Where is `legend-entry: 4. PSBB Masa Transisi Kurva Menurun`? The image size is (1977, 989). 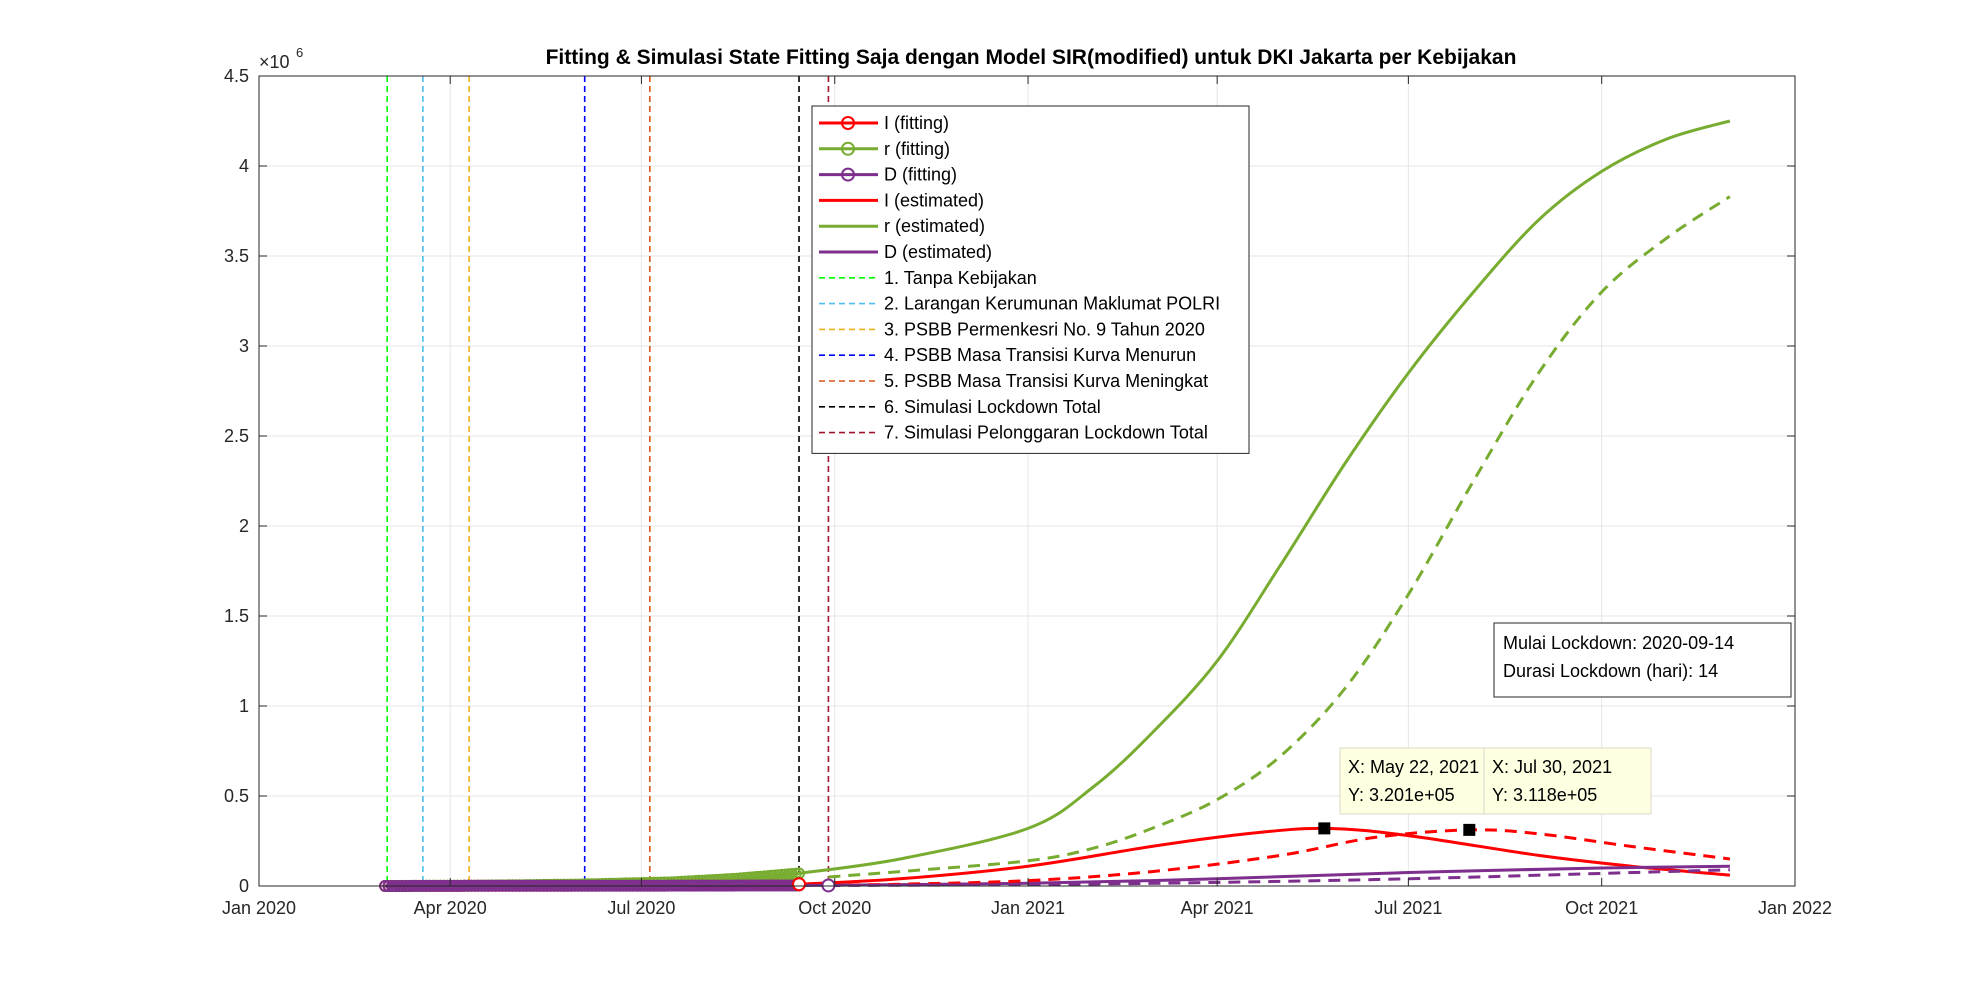 legend-entry: 4. PSBB Masa Transisi Kurva Menurun is located at coordinates (1007, 355).